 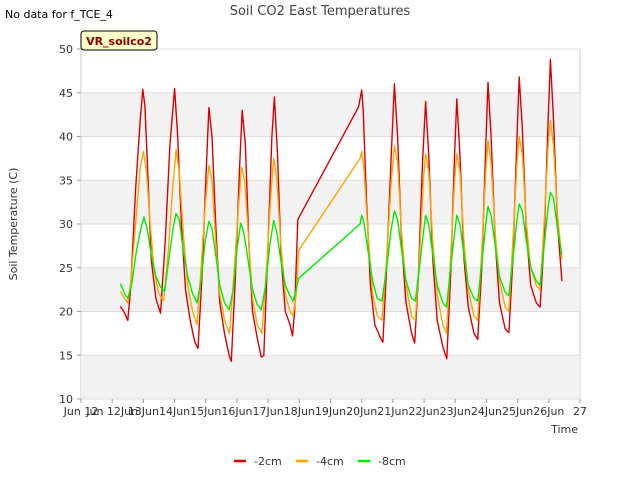 I want to click on y-tick-label: 35, so click(x=66, y=180).